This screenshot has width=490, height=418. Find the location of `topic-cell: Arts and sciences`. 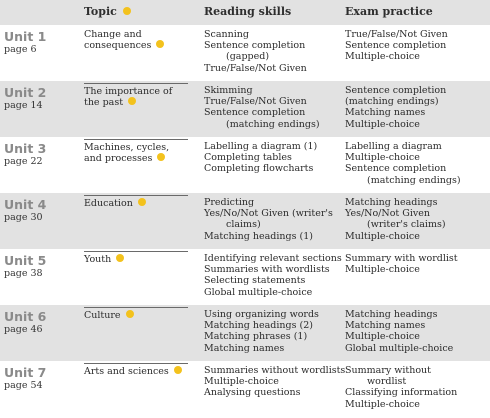

topic-cell: Arts and sciences is located at coordinates (136, 370).